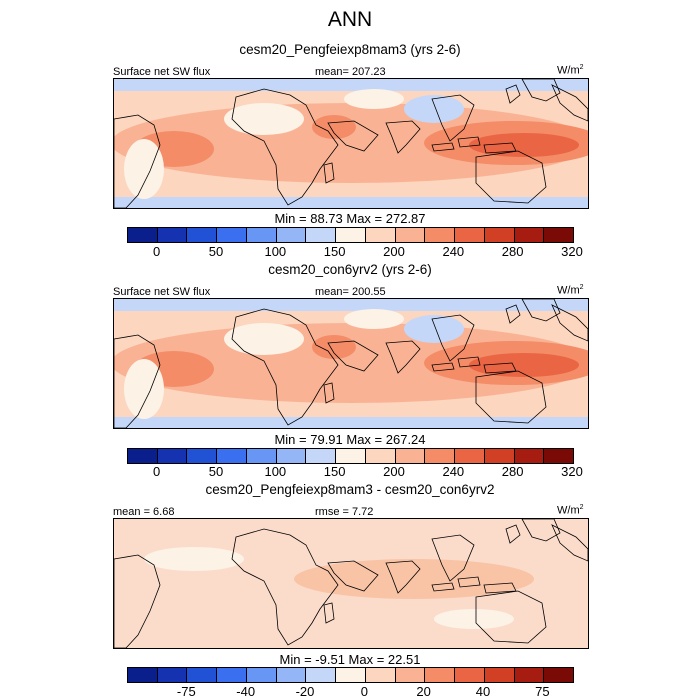 The image size is (700, 700). I want to click on panel2-variable-label: Surface net SW flux, so click(162, 292).